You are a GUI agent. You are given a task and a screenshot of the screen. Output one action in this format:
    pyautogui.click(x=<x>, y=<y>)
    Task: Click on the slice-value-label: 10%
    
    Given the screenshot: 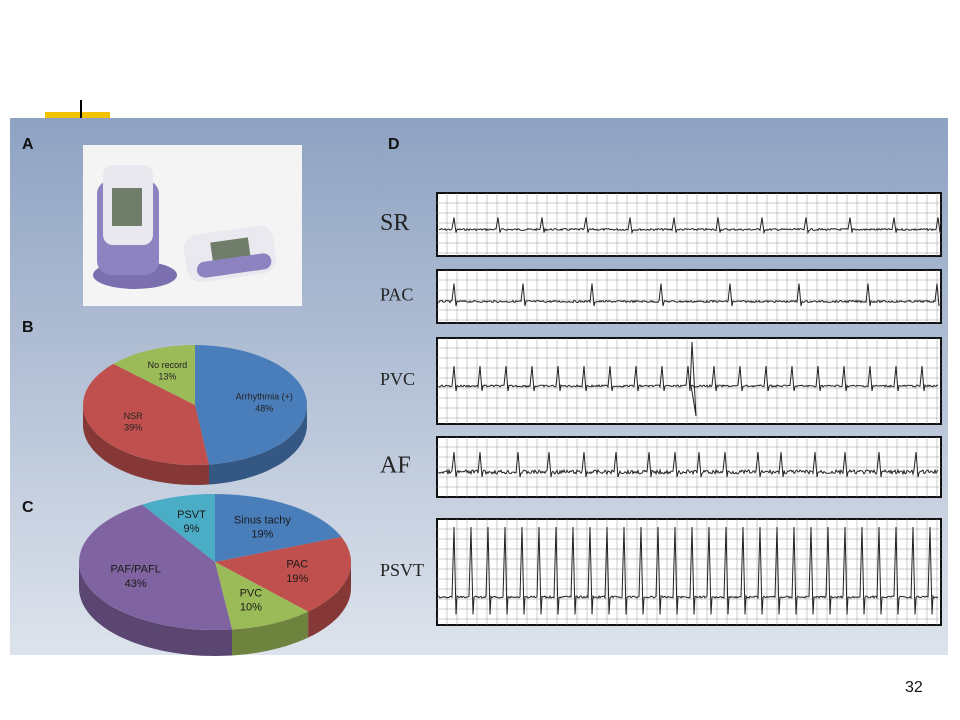 What is the action you would take?
    pyautogui.click(x=251, y=608)
    